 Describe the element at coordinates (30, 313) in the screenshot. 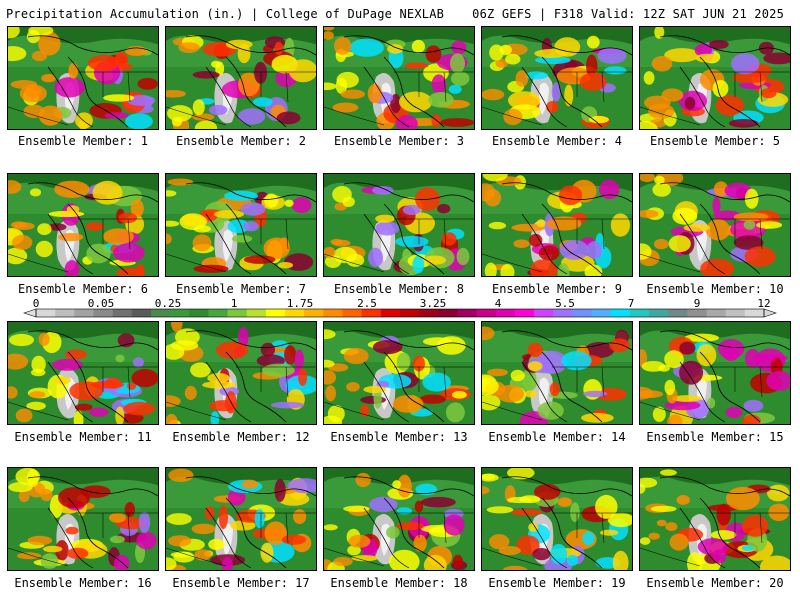

I see `colorbar-low-arrow` at that location.